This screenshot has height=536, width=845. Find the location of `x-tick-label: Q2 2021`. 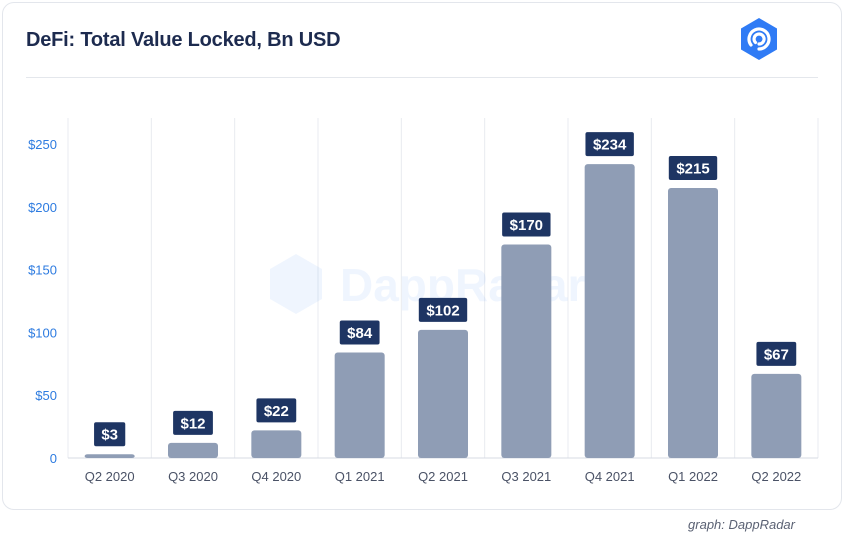

x-tick-label: Q2 2021 is located at coordinates (443, 476).